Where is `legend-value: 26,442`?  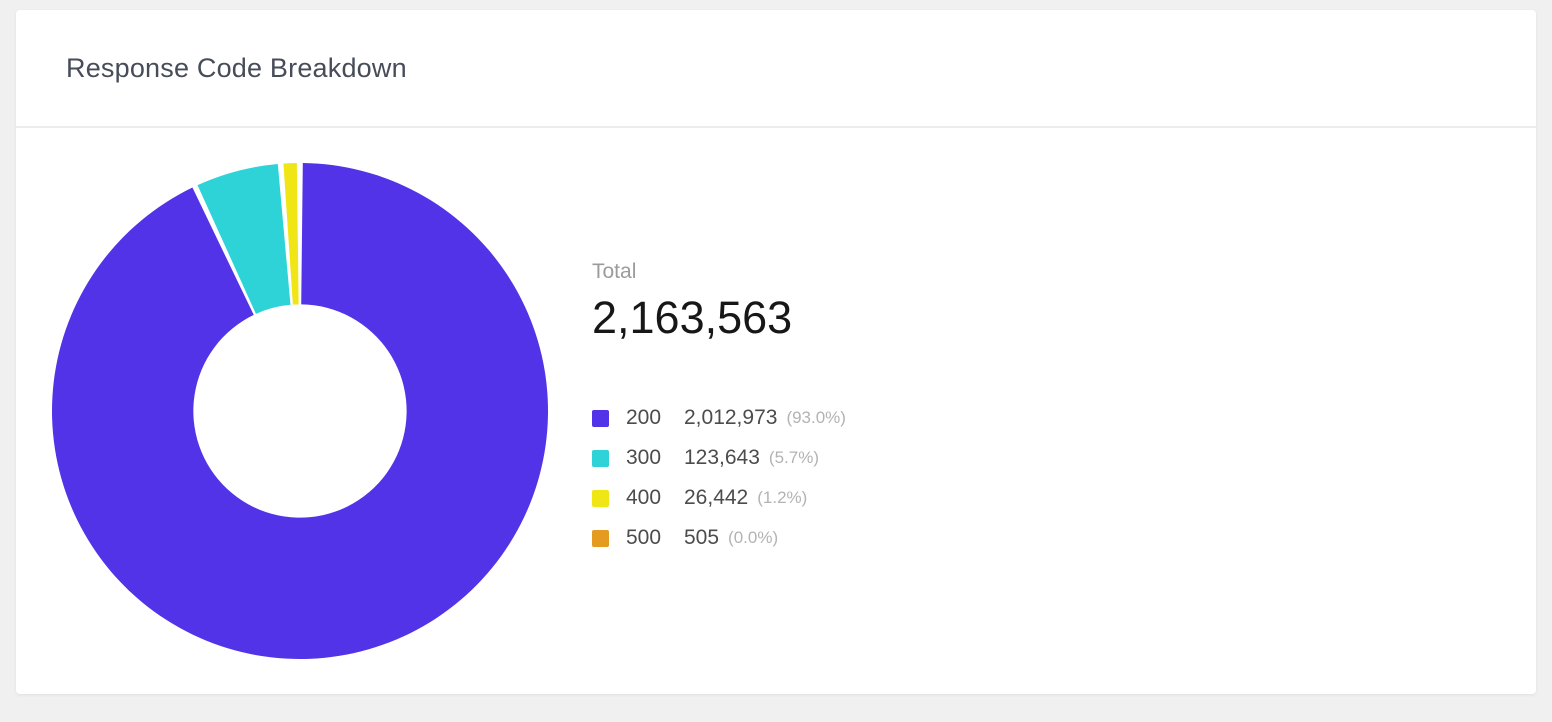
legend-value: 26,442 is located at coordinates (716, 497).